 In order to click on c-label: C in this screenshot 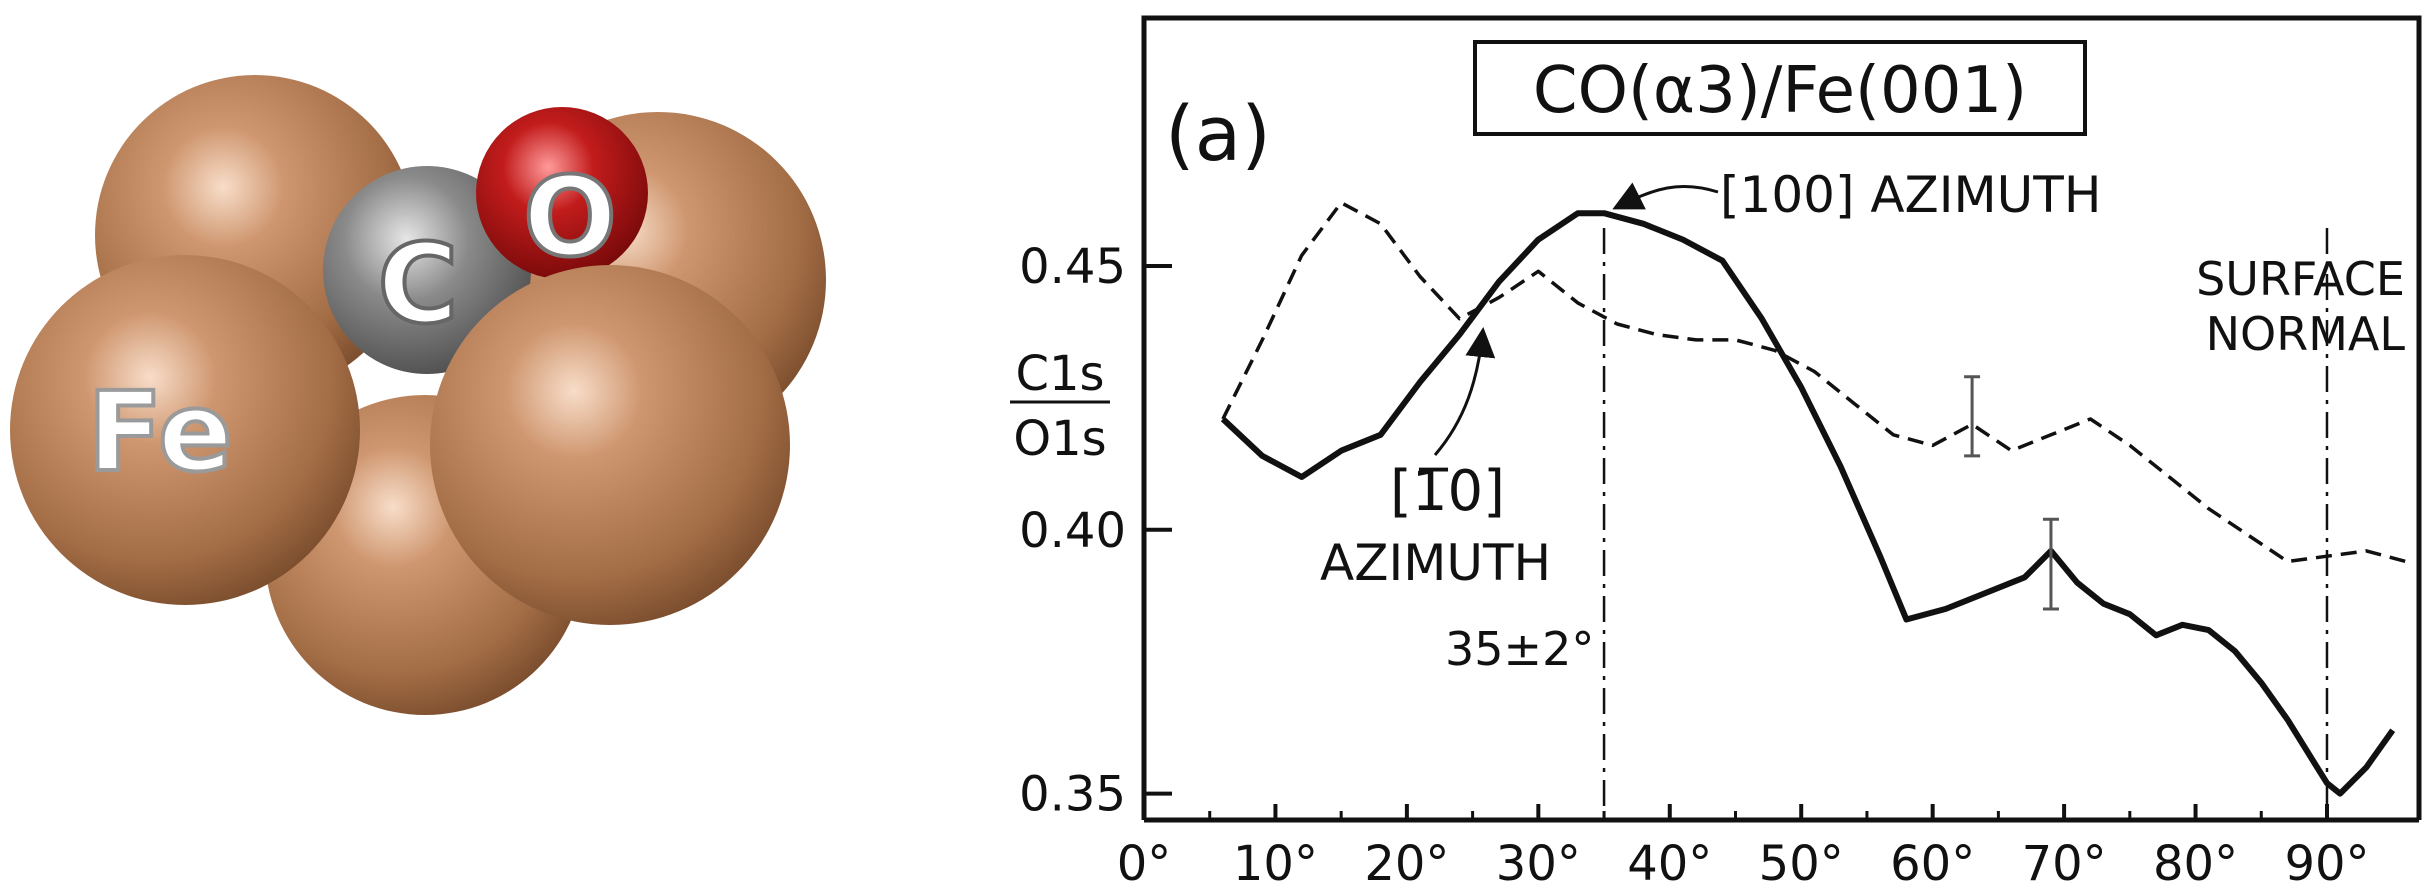, I will do `click(418, 284)`.